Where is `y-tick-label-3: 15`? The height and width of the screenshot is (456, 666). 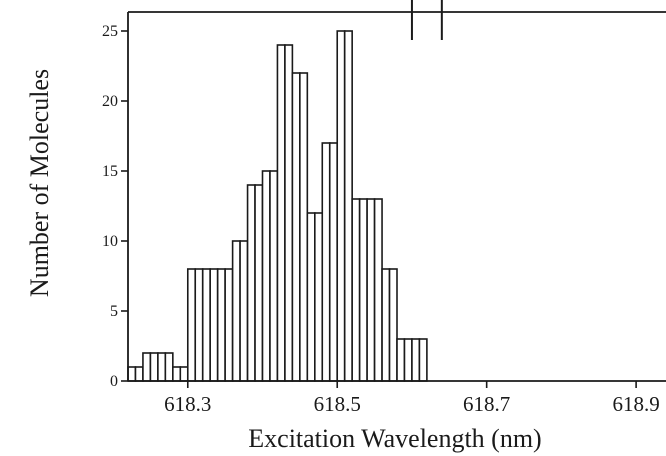 y-tick-label-3: 15 is located at coordinates (110, 171).